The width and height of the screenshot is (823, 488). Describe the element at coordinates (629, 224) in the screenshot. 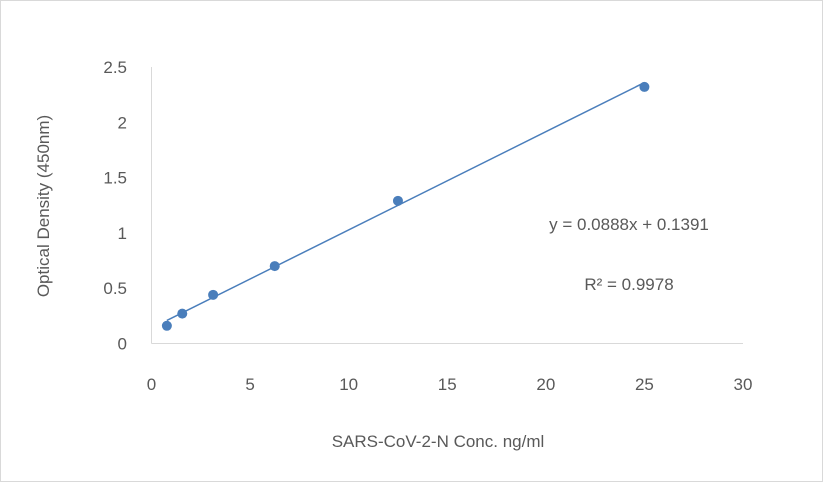

I see `equation-label: y = 0.0888x + 0.1391` at that location.